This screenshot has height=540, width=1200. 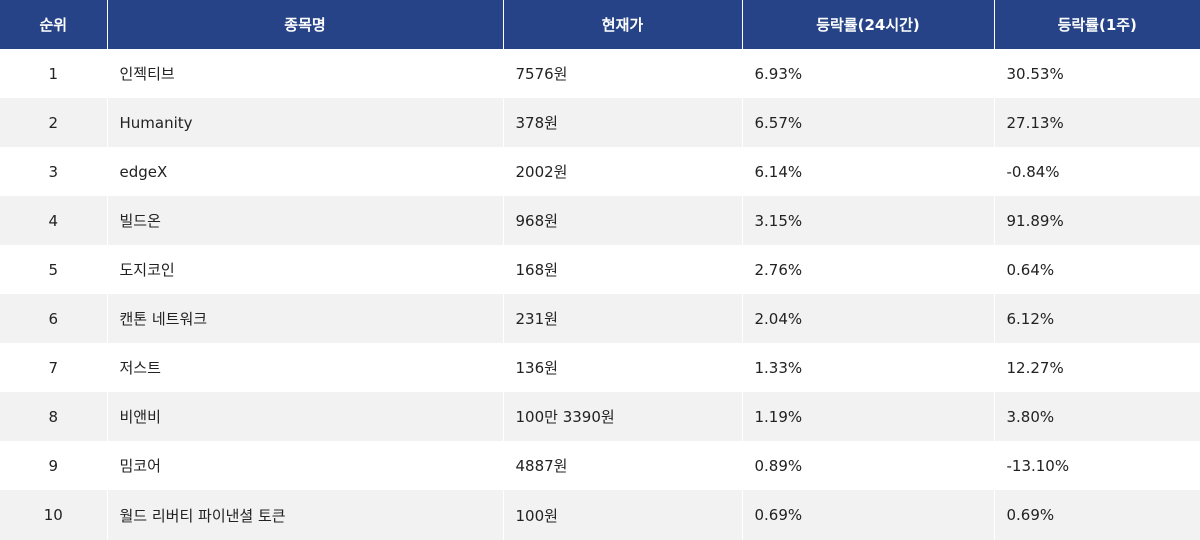 What do you see at coordinates (305, 465) in the screenshot?
I see `name-cell: 밈코어` at bounding box center [305, 465].